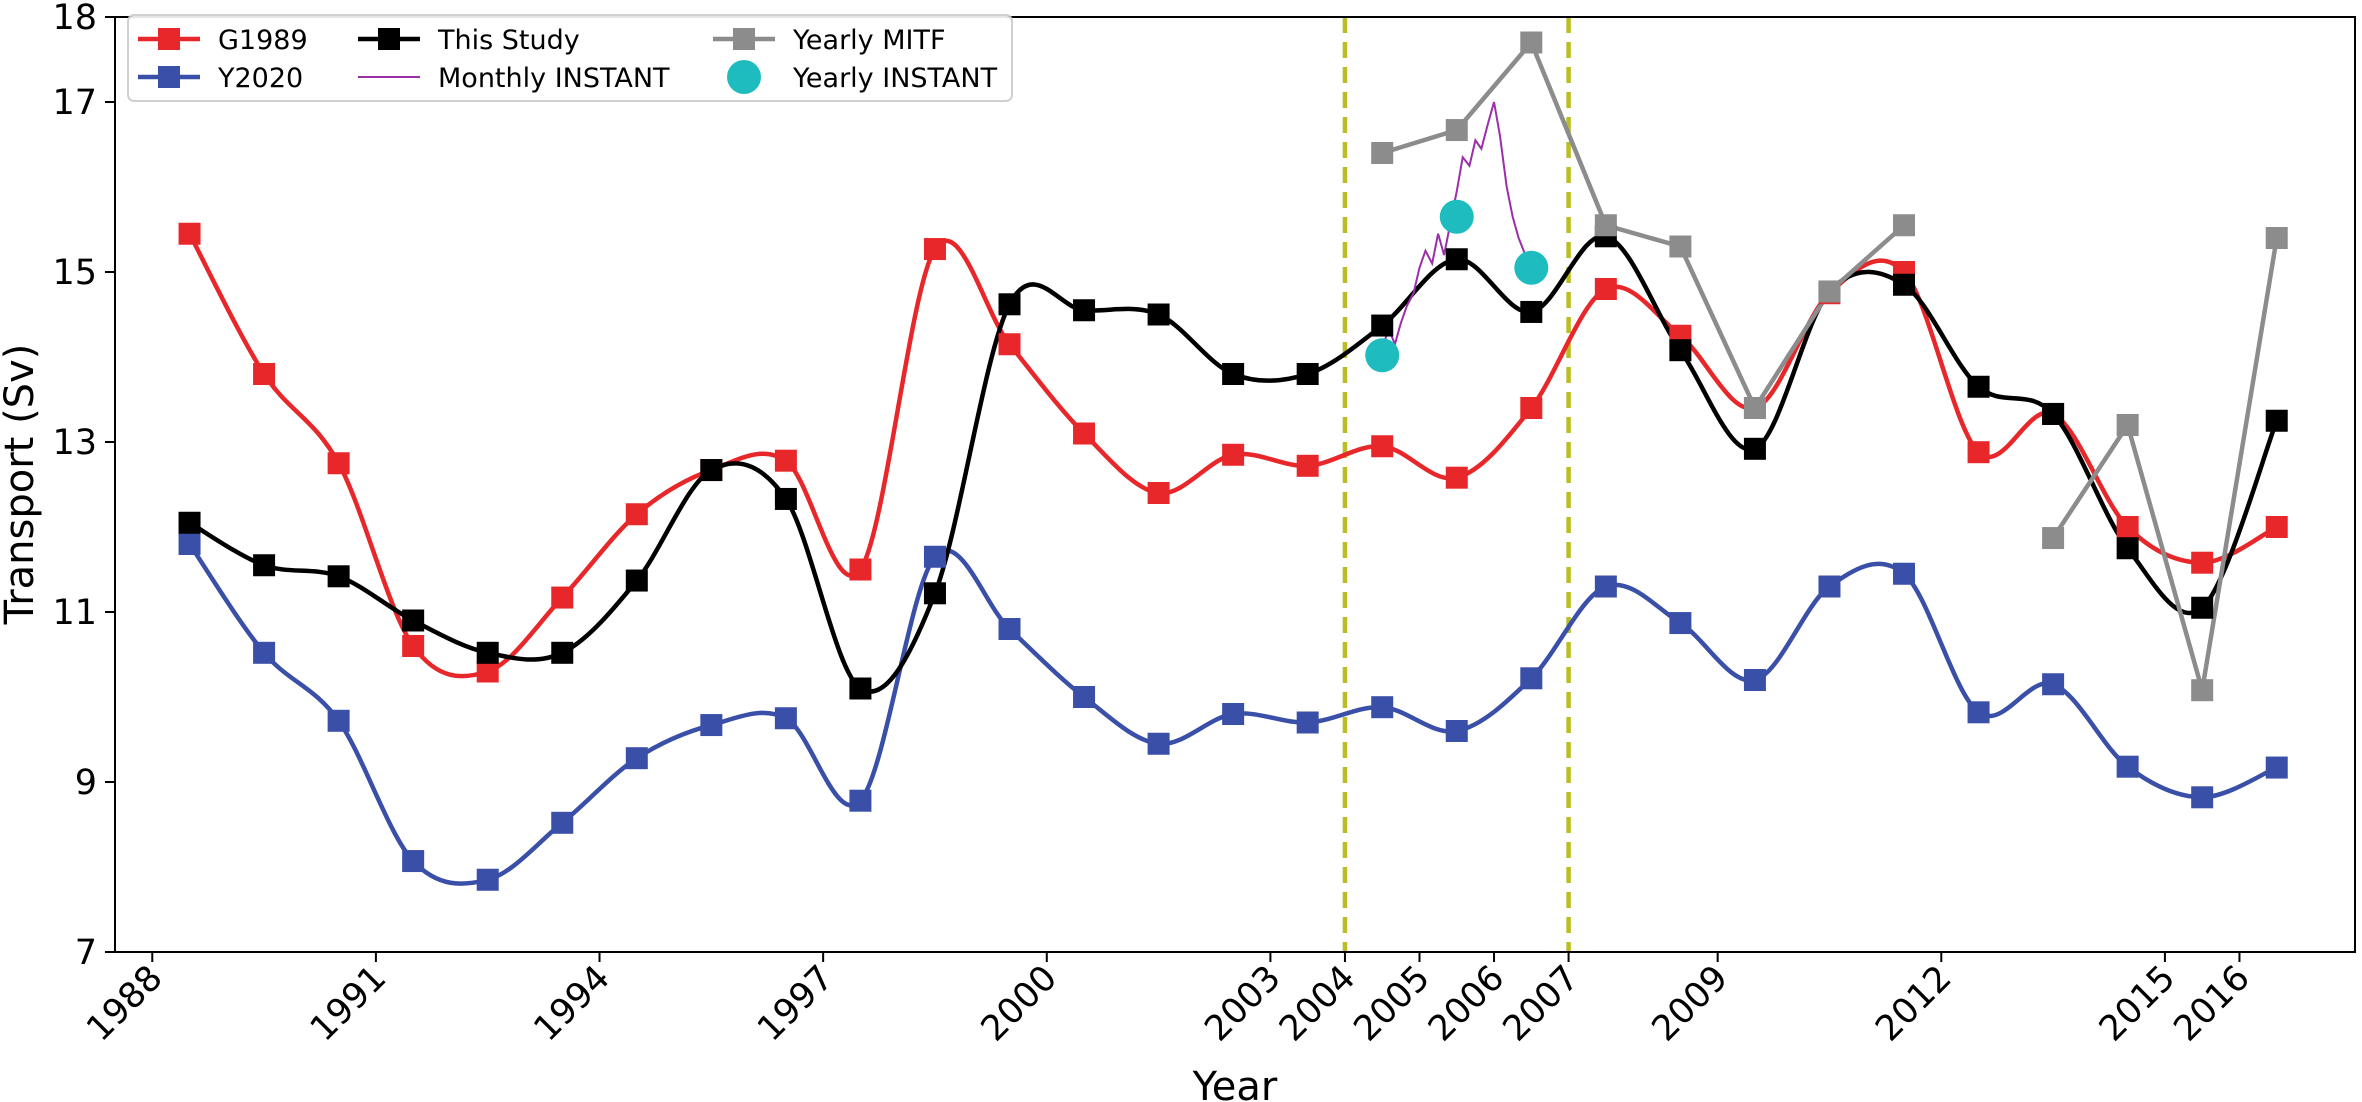  I want to click on reference-lines, so click(1456, 484).